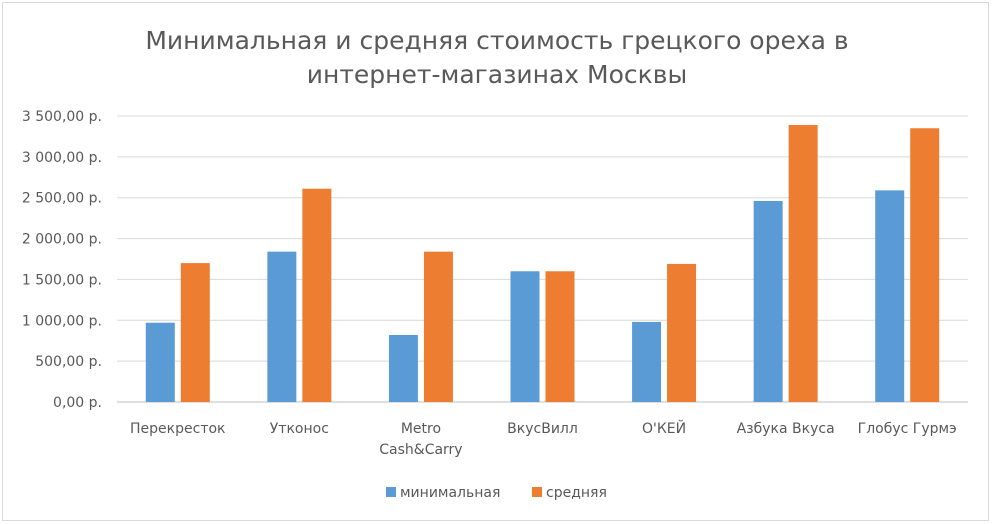 Image resolution: width=993 pixels, height=525 pixels. Describe the element at coordinates (786, 429) in the screenshot. I see `x-category-label: Азбука Вкуса` at that location.